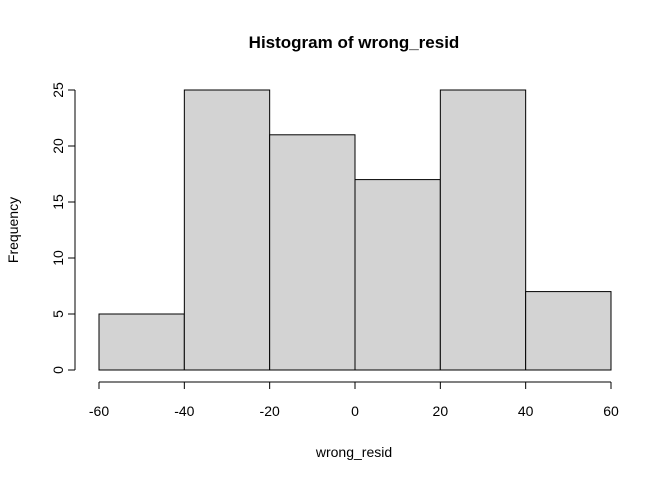 This screenshot has height=480, width=672. Describe the element at coordinates (58, 146) in the screenshot. I see `y-tick-label-4: 20` at that location.